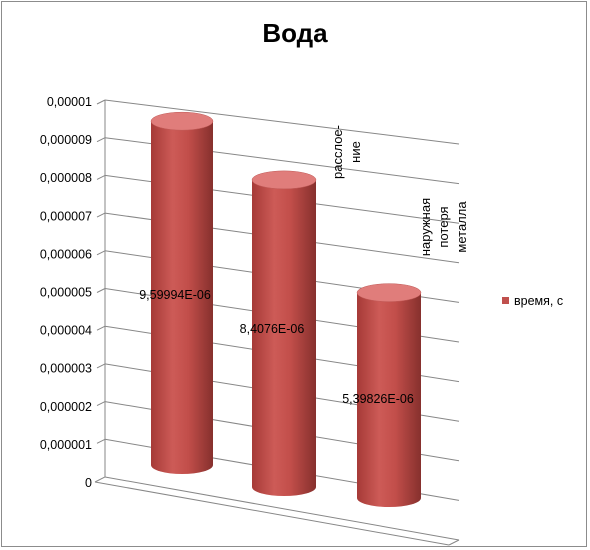 The image size is (590, 550). What do you see at coordinates (454, 542) in the screenshot?
I see `floor-right-edge` at bounding box center [454, 542].